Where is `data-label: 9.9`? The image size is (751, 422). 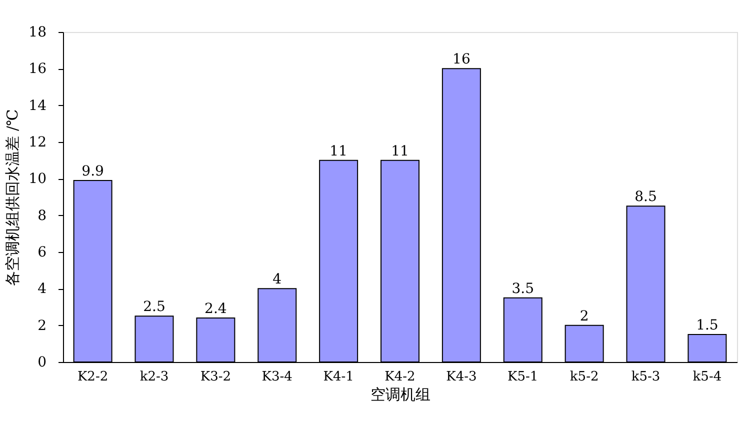
data-label: 9.9 is located at coordinates (93, 172).